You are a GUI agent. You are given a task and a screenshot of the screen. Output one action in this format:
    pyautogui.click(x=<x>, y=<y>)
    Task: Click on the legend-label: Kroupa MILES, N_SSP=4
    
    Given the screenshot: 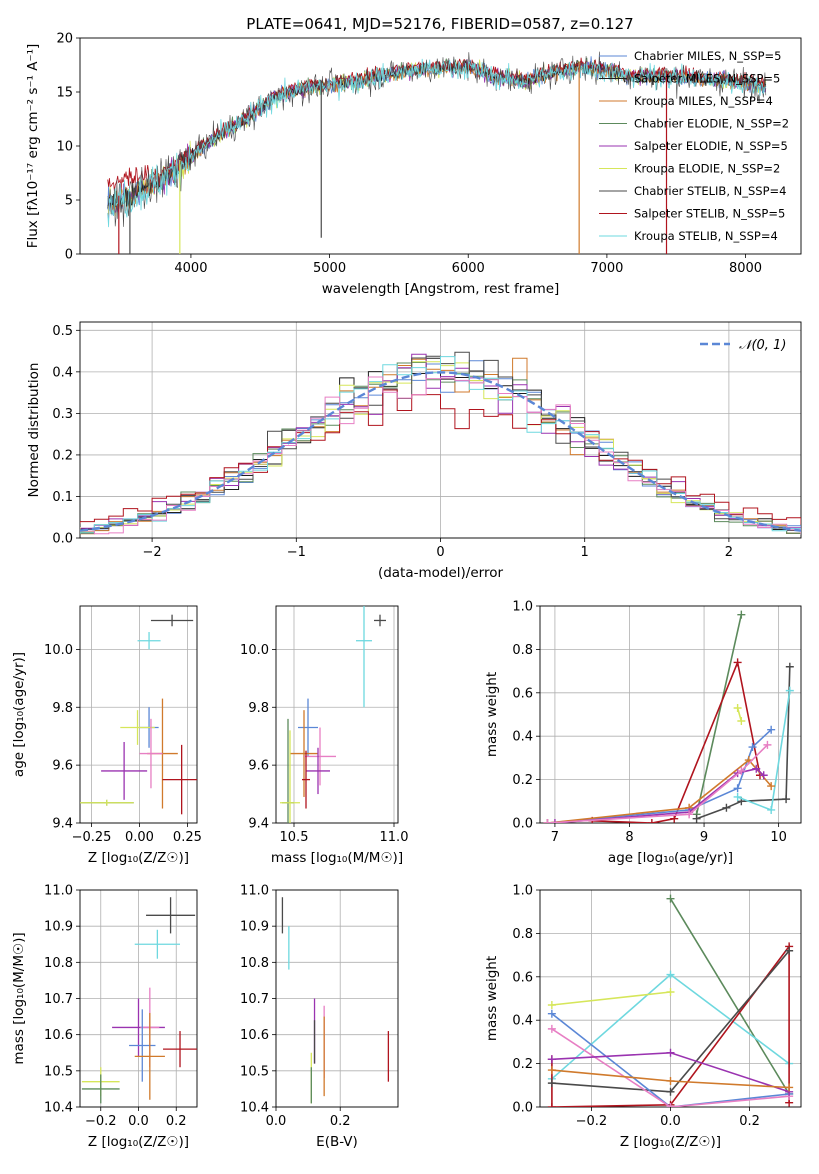 What is the action you would take?
    pyautogui.click(x=703, y=101)
    